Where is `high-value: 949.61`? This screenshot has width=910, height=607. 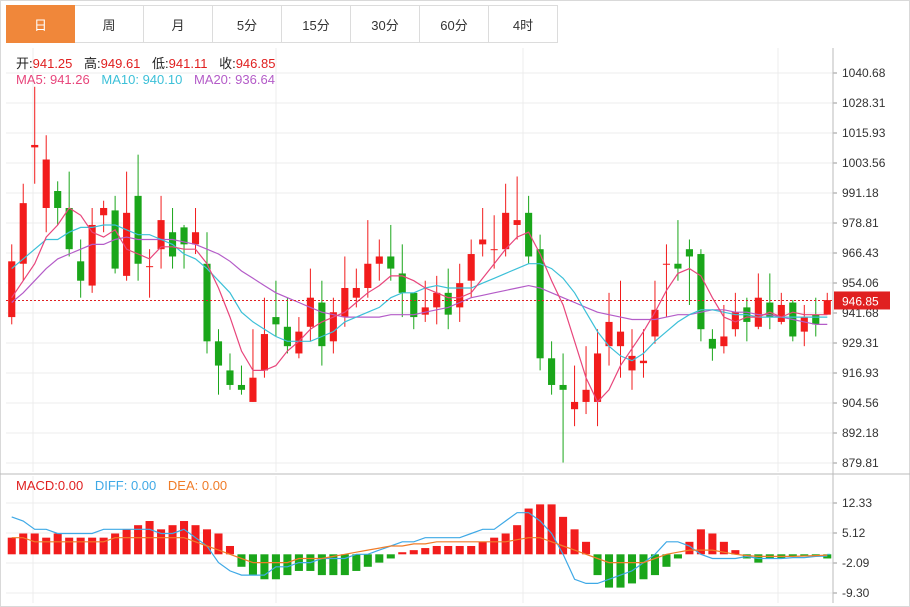
high-value: 949.61 is located at coordinates (120, 63).